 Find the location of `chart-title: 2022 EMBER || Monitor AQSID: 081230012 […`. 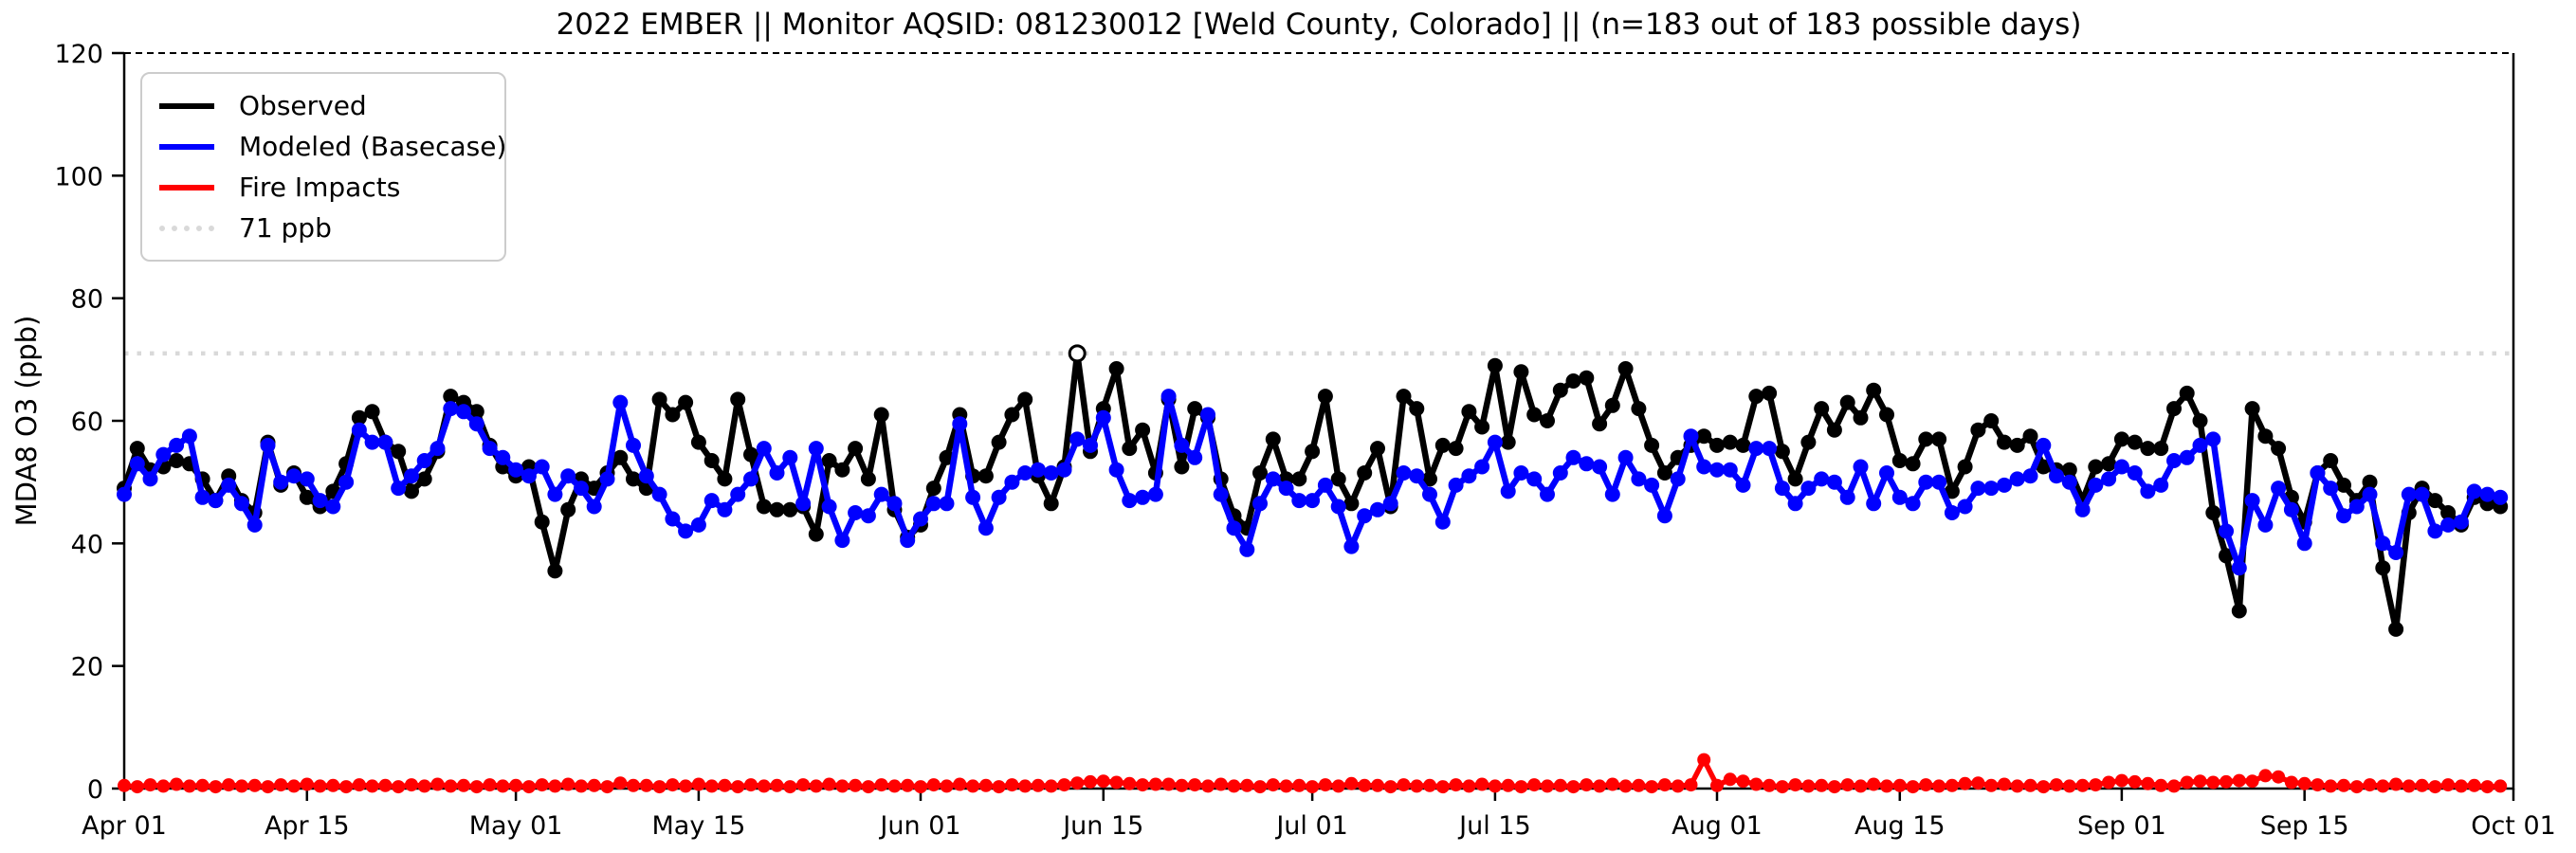

chart-title: 2022 EMBER || Monitor AQSID: 081230012 [… is located at coordinates (1319, 25).